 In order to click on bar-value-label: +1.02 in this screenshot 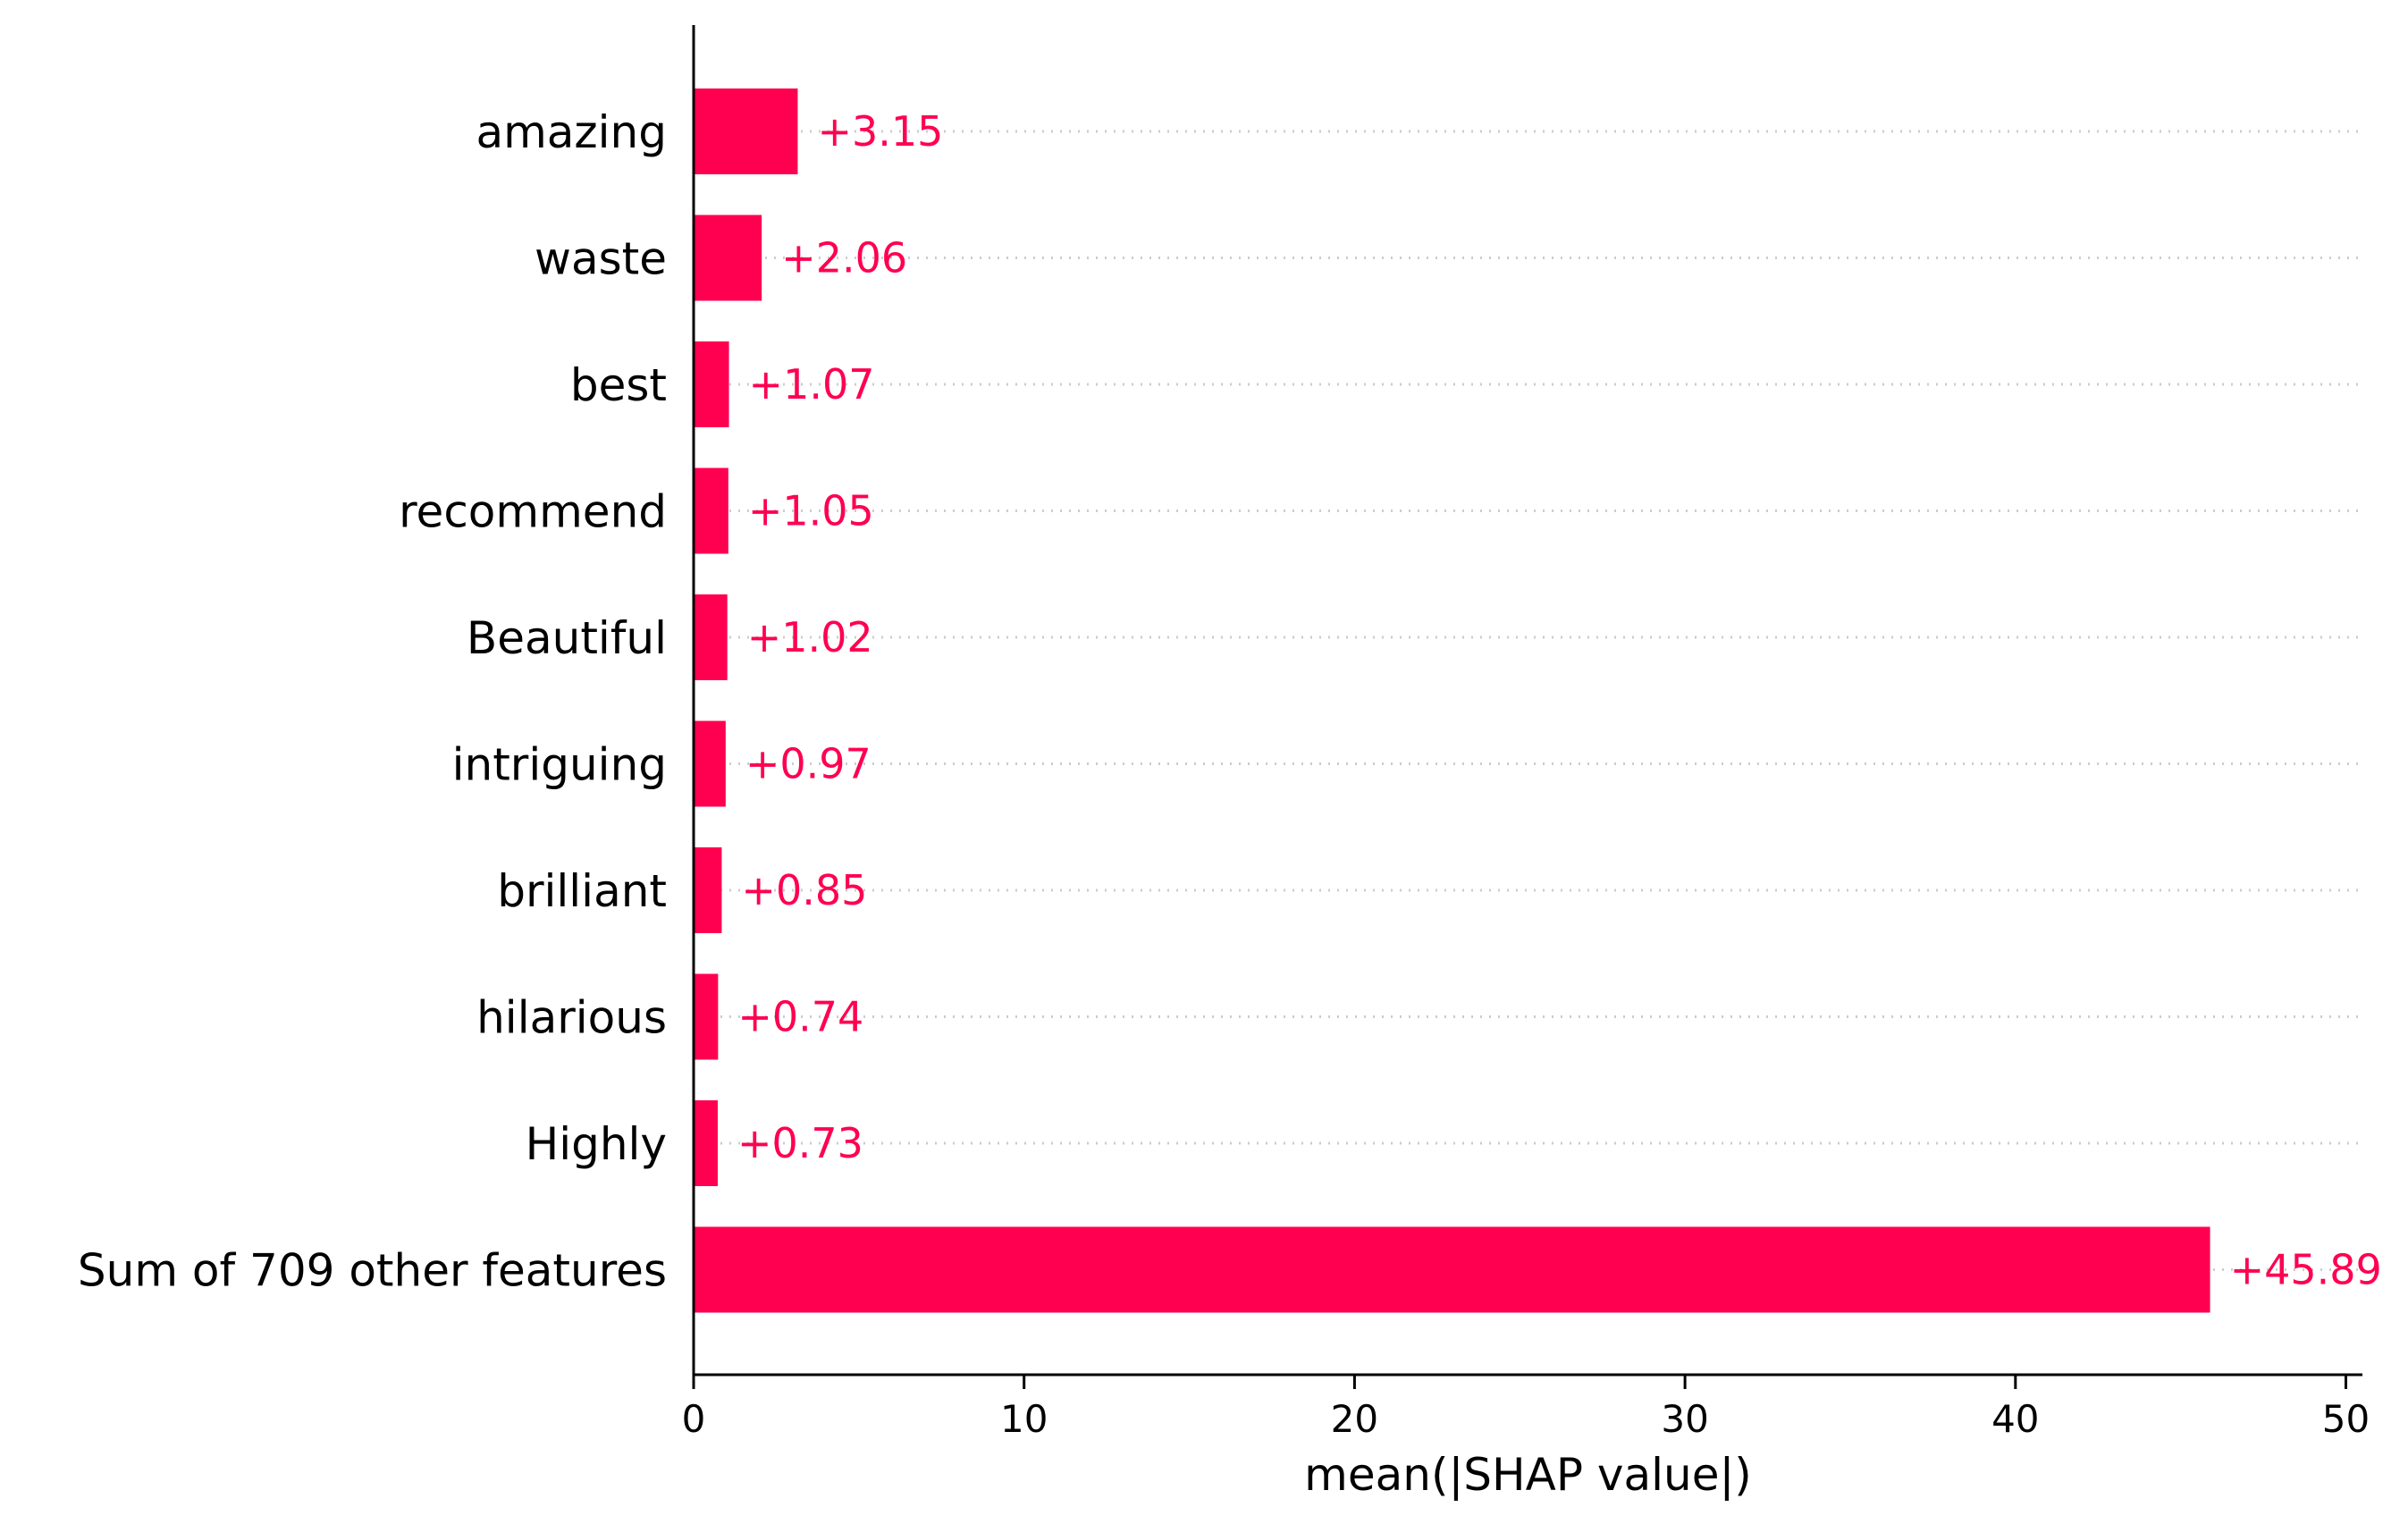, I will do `click(810, 637)`.